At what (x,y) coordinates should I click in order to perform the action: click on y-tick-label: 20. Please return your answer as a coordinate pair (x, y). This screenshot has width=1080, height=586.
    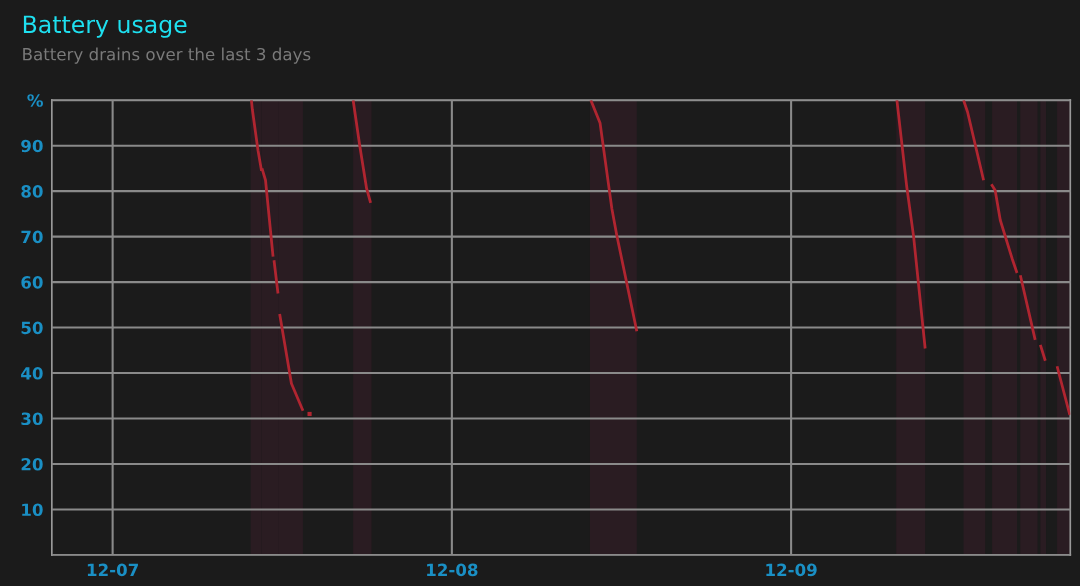
    Looking at the image, I should click on (32, 464).